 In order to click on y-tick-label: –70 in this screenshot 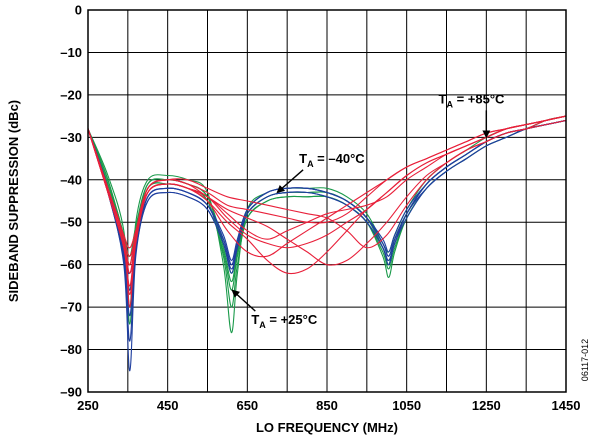, I will do `click(71, 307)`.